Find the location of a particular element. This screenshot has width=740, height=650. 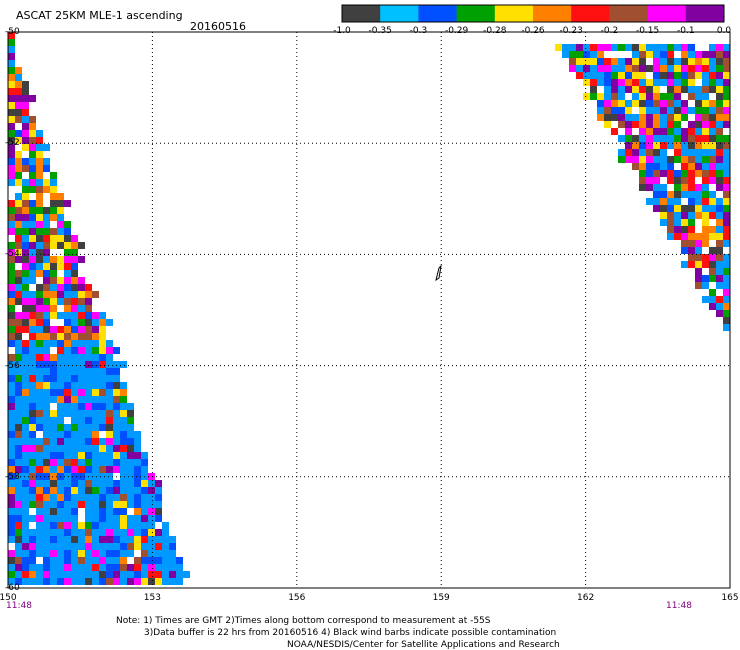

latitude-tick-label: -58 is located at coordinates (12, 476).